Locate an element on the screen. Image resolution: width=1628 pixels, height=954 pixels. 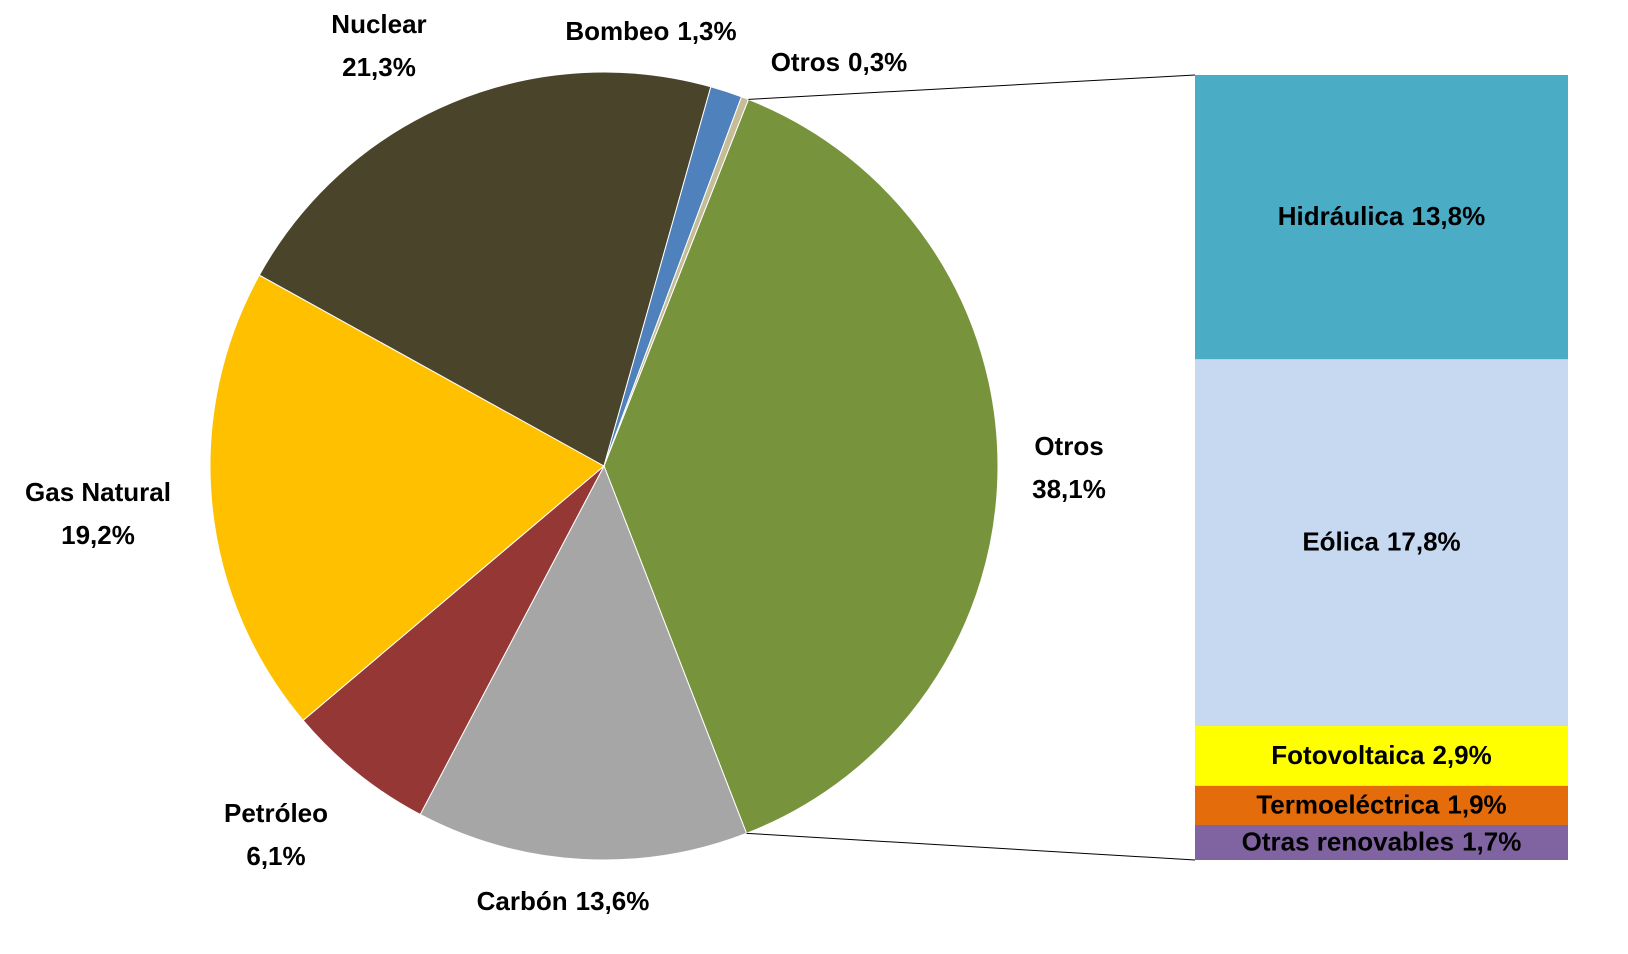
slice-label-name: Nuclear is located at coordinates (378, 24).